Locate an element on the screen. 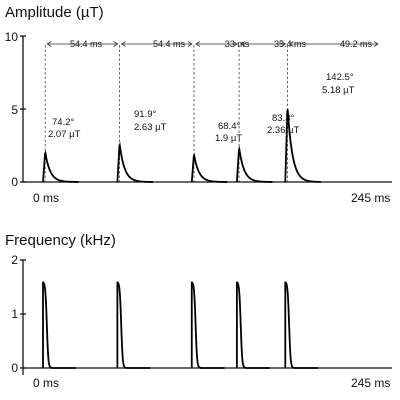 This screenshot has height=400, width=400. pulse-5-angle: 142.5° is located at coordinates (340, 77).